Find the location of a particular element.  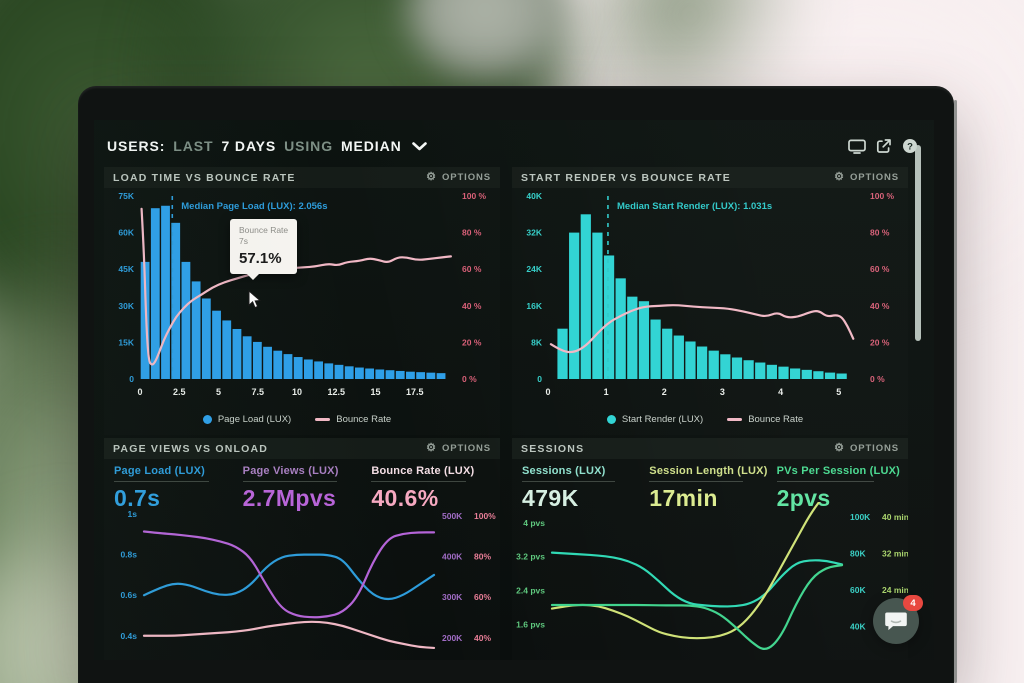

metric-value: 2pvs is located at coordinates (803, 498).